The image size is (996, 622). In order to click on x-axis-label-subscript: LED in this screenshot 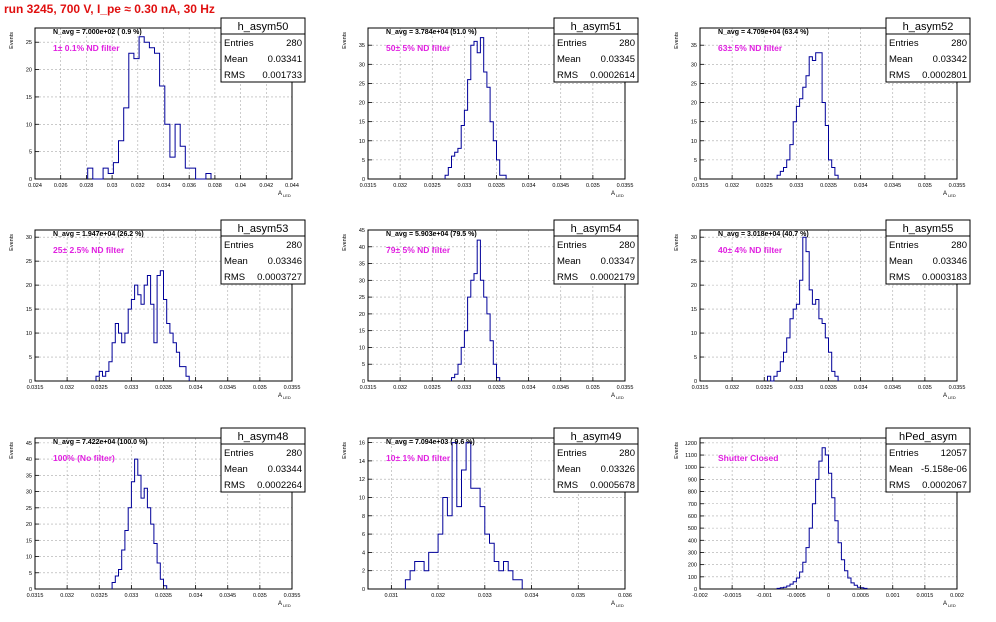, I will do `click(620, 195)`.